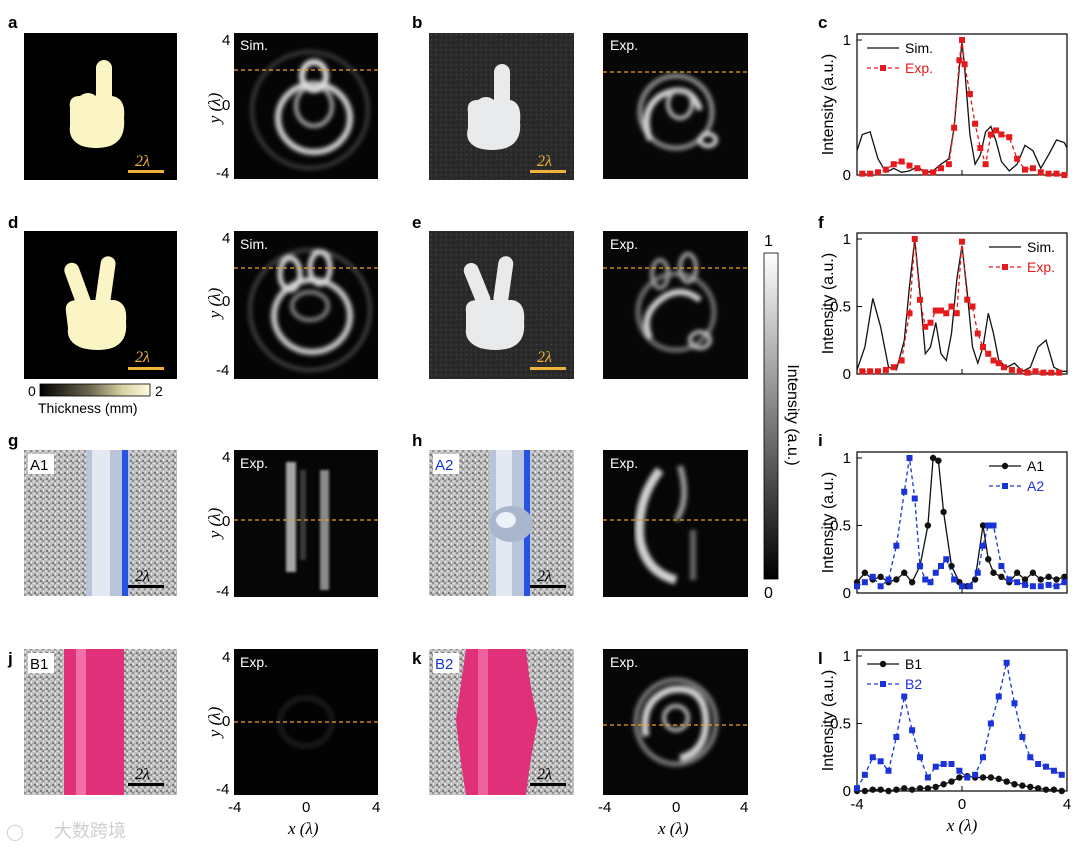 The height and width of the screenshot is (855, 1080). I want to click on intensity-map-k-exp, so click(675, 722).